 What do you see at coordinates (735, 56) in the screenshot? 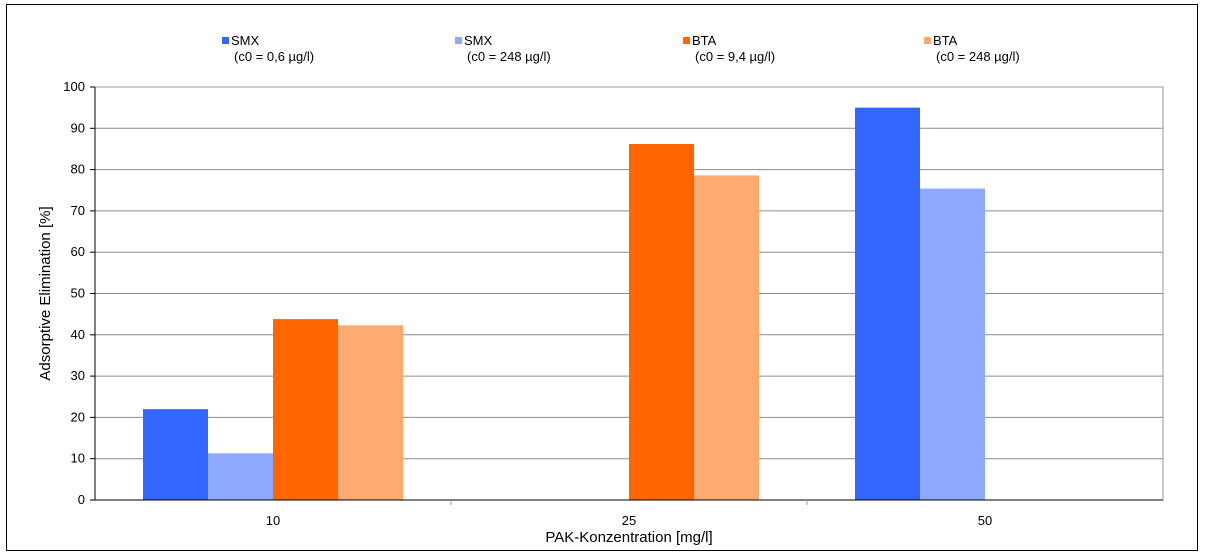
I see `legend-note-2: (c0 = 9,4 µg/l)` at bounding box center [735, 56].